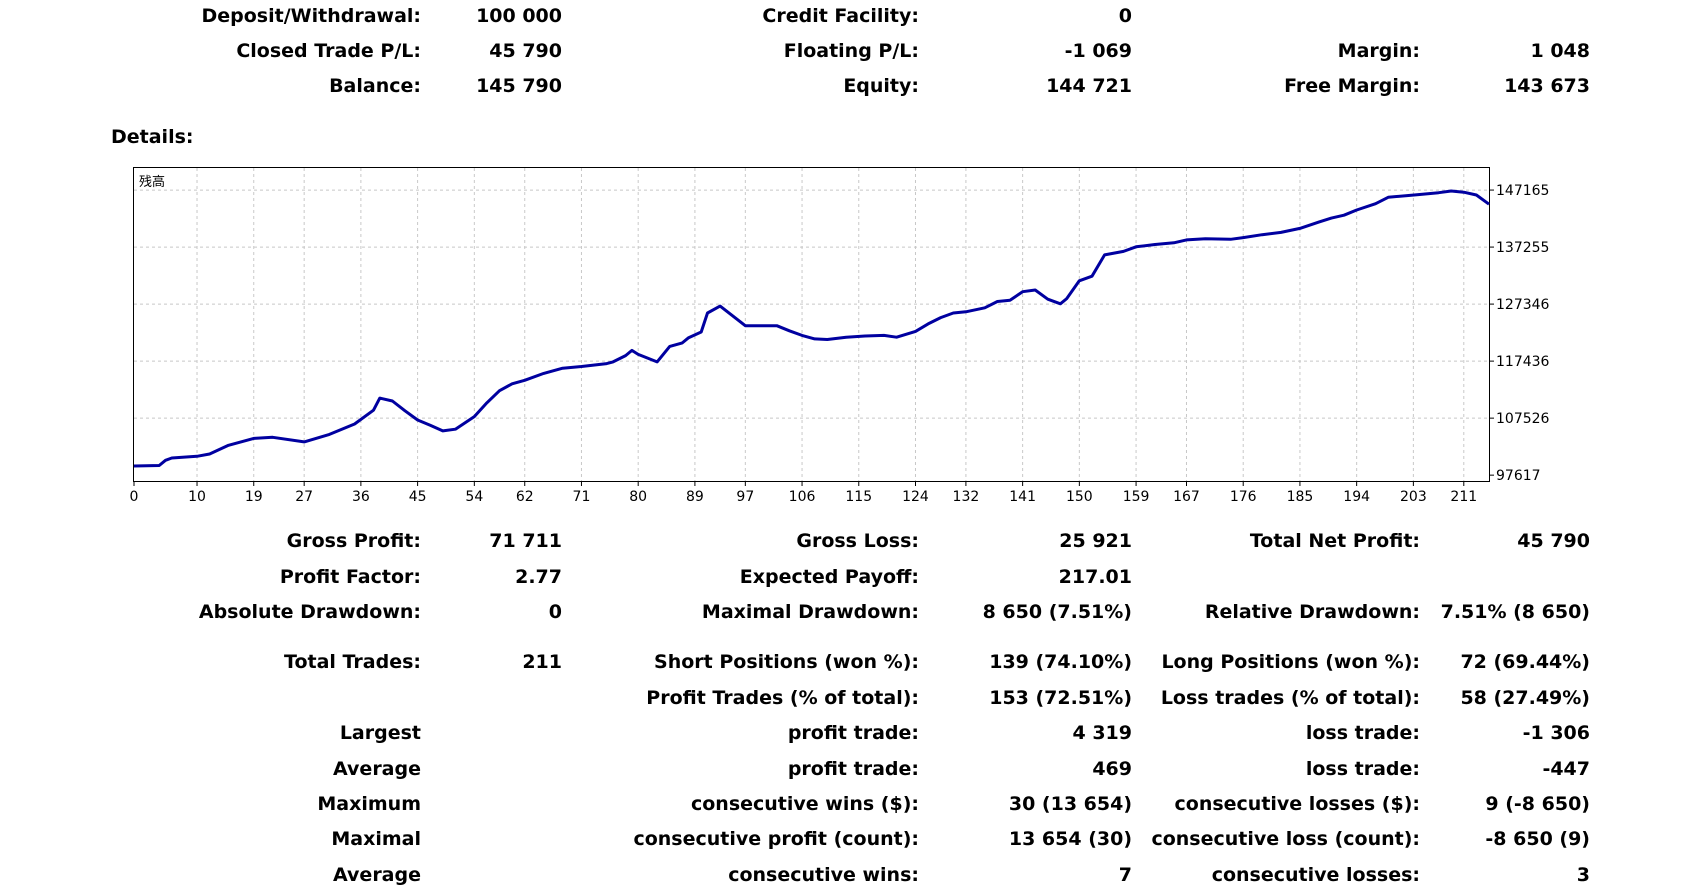  I want to click on x-tick-label: 89, so click(695, 497).